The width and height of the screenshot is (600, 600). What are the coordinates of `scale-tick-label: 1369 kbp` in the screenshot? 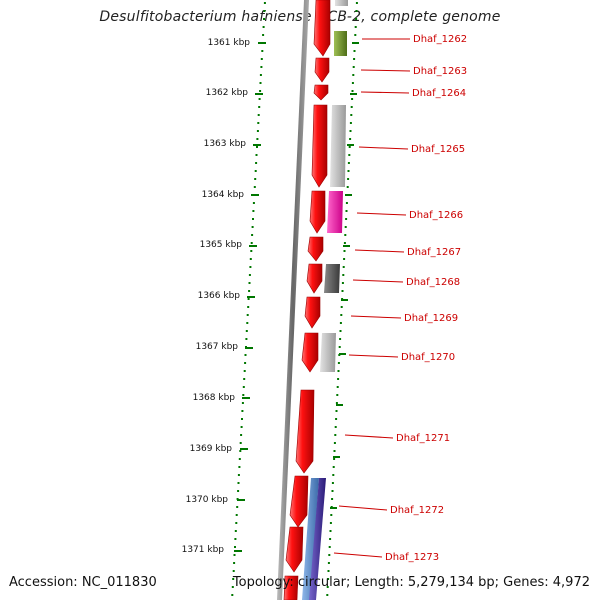 It's located at (211, 449).